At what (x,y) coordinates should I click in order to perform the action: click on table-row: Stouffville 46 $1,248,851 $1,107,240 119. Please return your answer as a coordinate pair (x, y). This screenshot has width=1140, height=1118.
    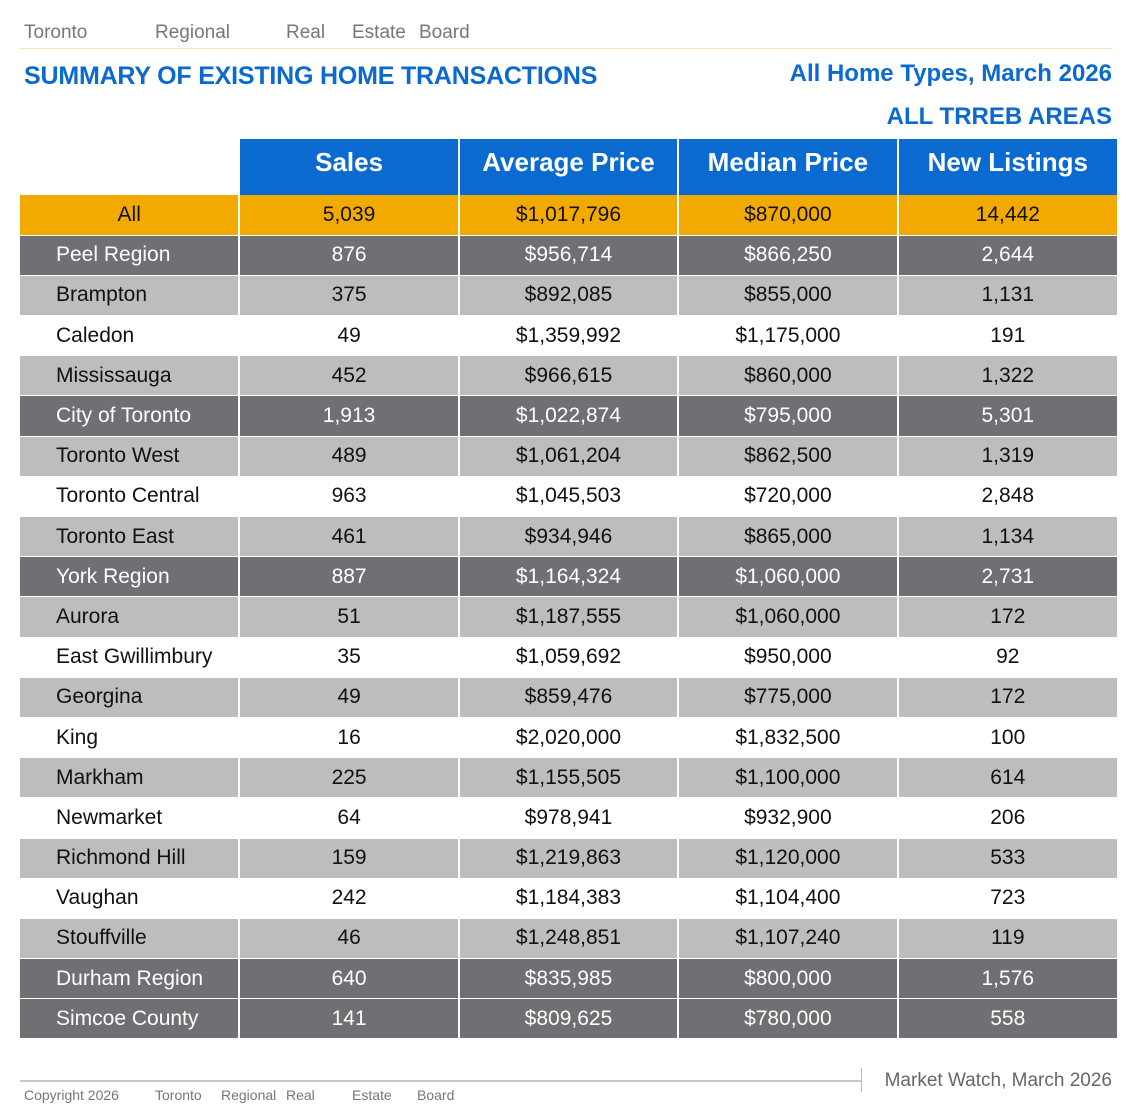
    Looking at the image, I should click on (568, 939).